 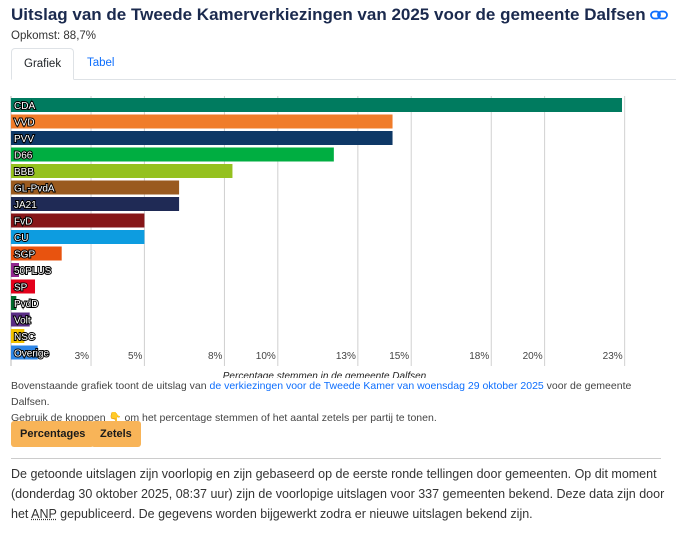 I want to click on x-tick-label: 3%, so click(x=82, y=356).